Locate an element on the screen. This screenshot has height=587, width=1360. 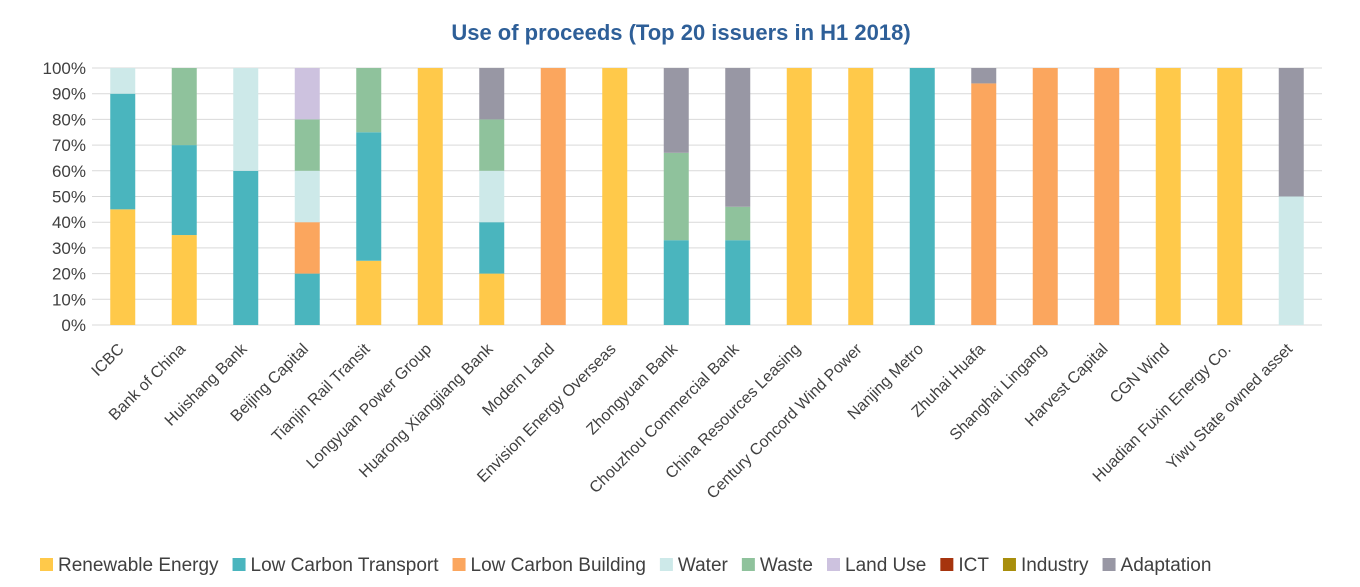
legend-label: Land Use is located at coordinates (885, 565).